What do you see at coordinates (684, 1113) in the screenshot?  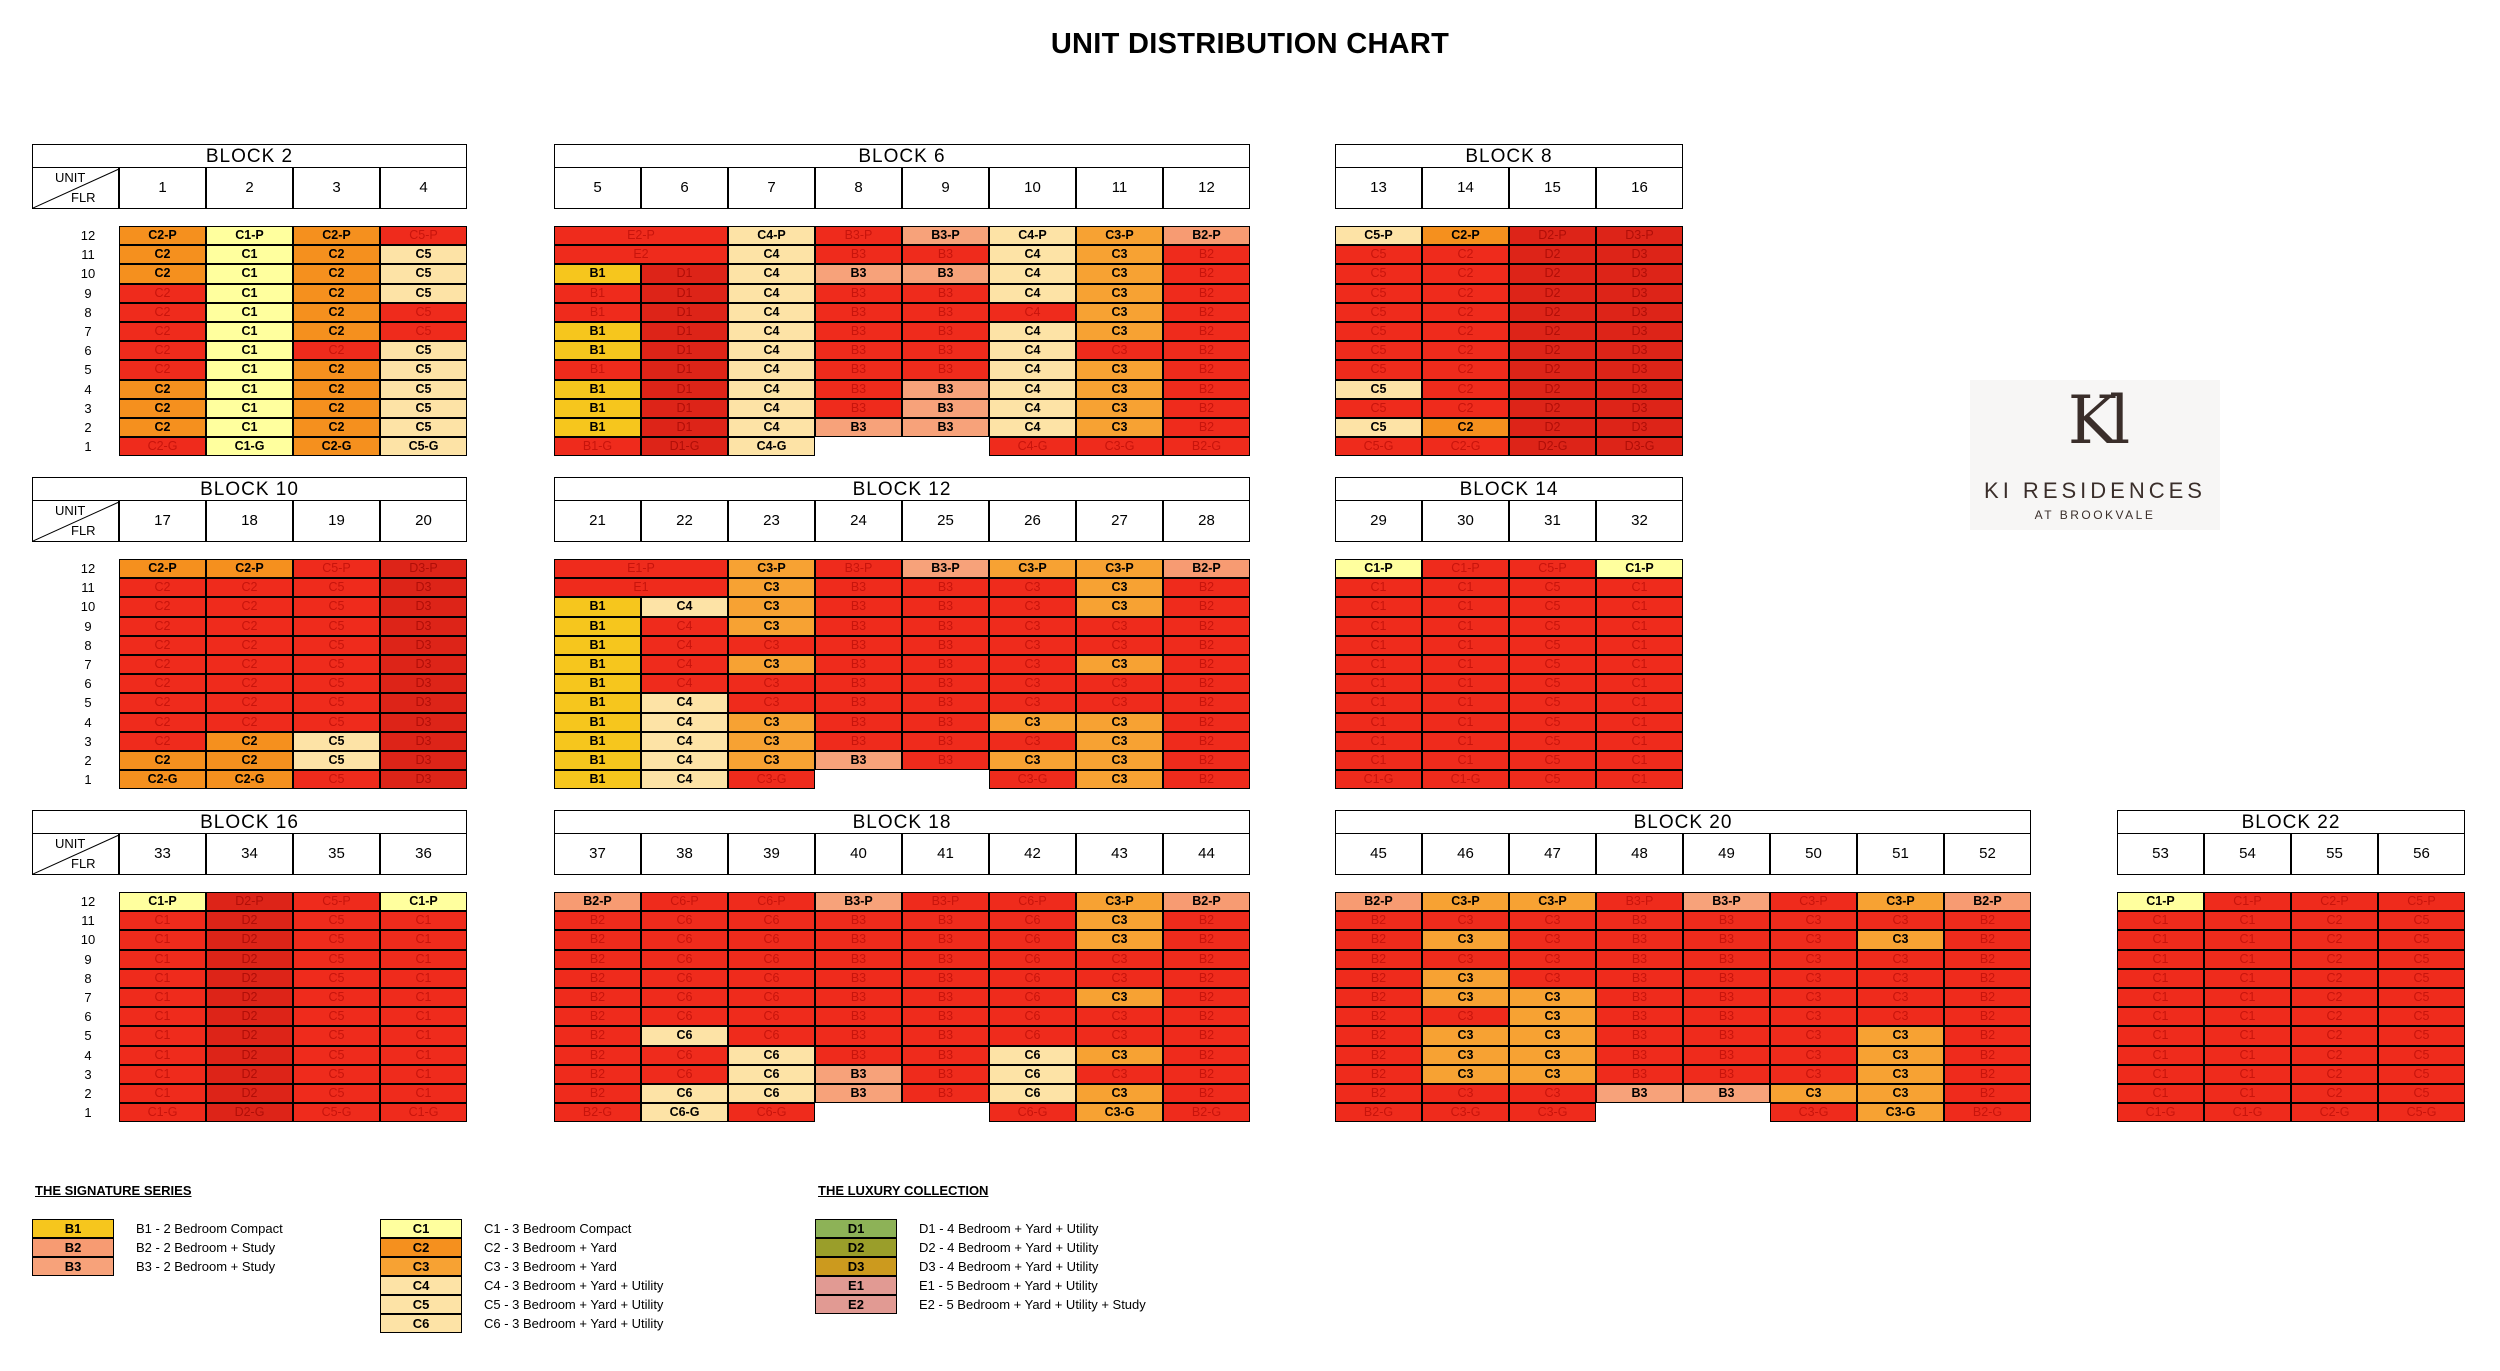 I see `unit-cell: C6-G` at bounding box center [684, 1113].